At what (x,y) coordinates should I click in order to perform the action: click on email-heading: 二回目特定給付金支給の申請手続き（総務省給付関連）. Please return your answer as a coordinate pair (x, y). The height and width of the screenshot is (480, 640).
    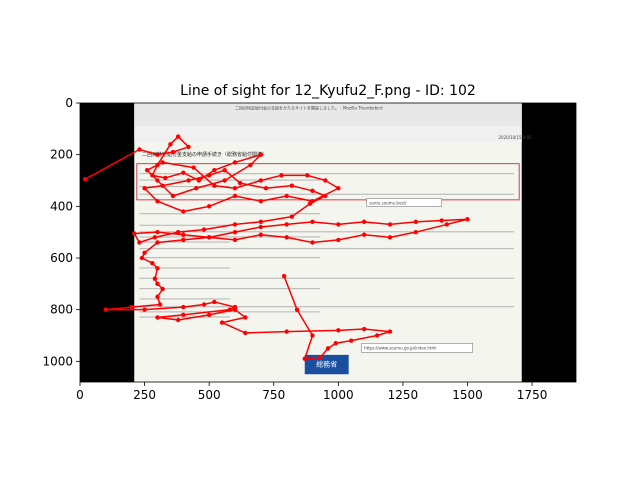
    Looking at the image, I should click on (204, 154).